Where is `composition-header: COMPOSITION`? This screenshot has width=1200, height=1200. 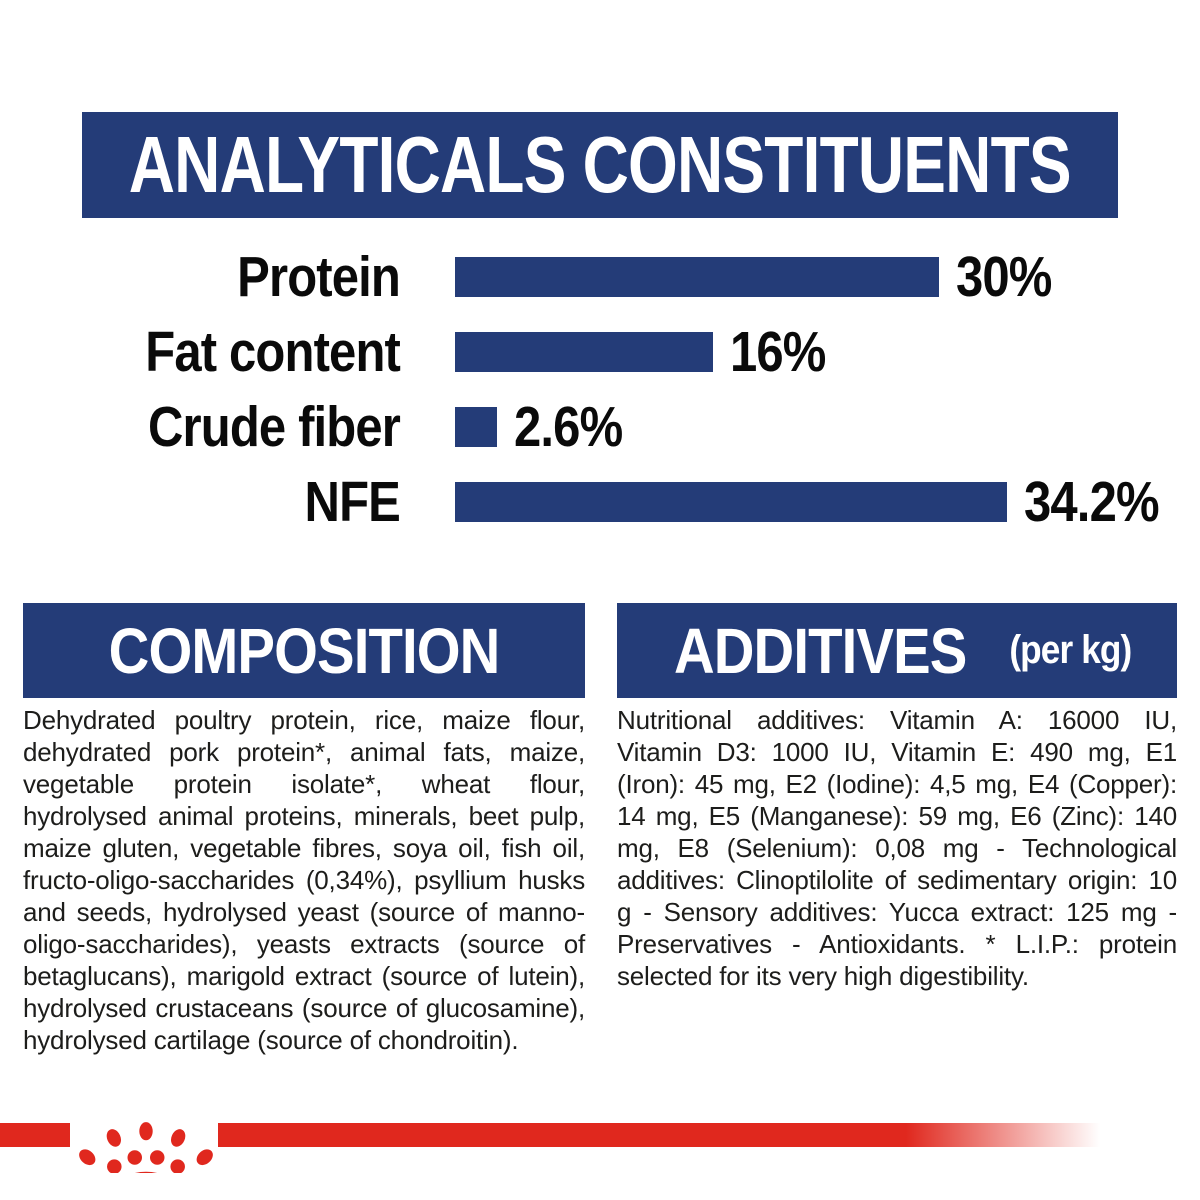
composition-header: COMPOSITION is located at coordinates (304, 650).